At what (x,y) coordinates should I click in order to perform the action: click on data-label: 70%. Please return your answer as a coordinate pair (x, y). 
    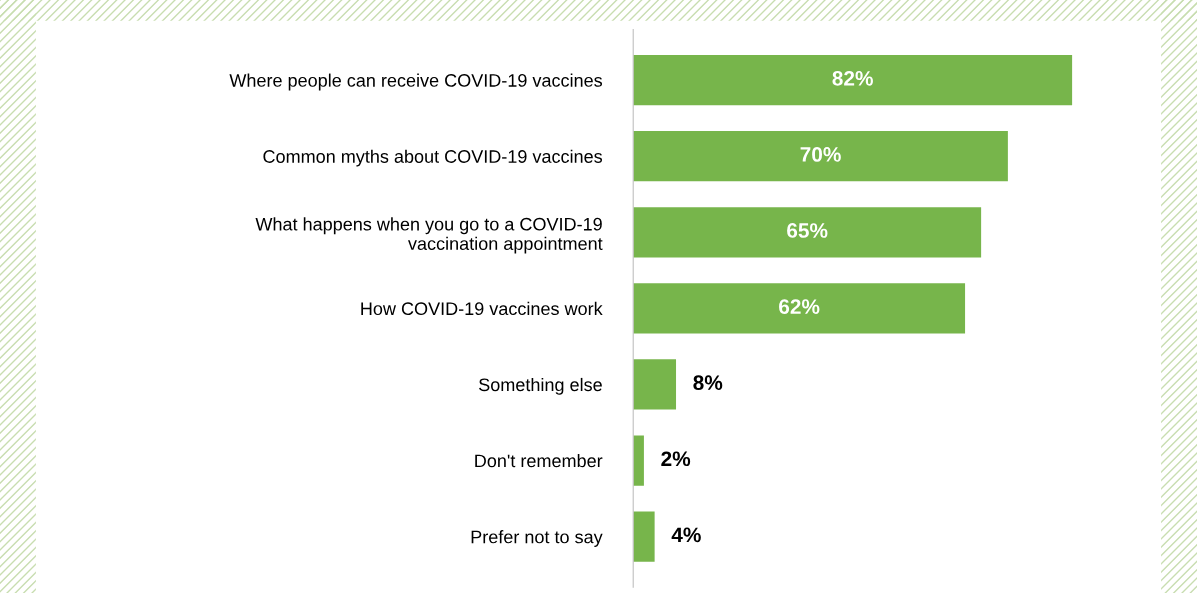
    Looking at the image, I should click on (820, 154).